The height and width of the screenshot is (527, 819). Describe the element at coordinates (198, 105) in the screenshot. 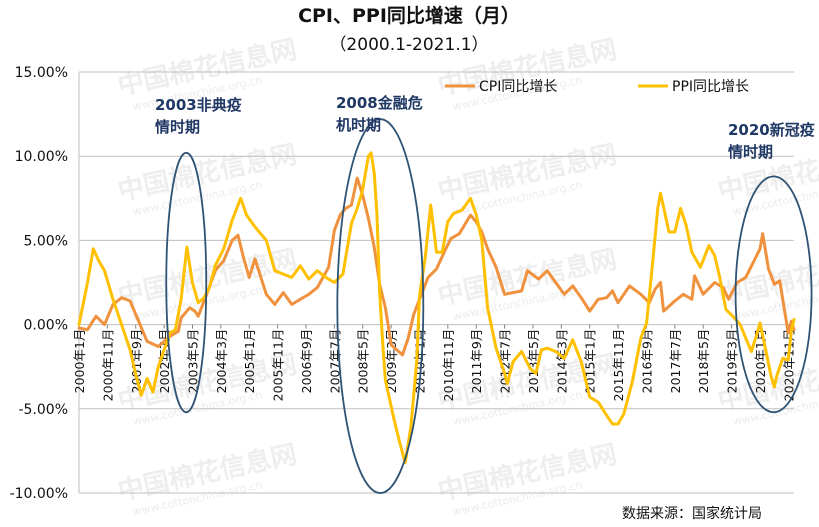

I see `annotation-label: 2003非典疫` at that location.